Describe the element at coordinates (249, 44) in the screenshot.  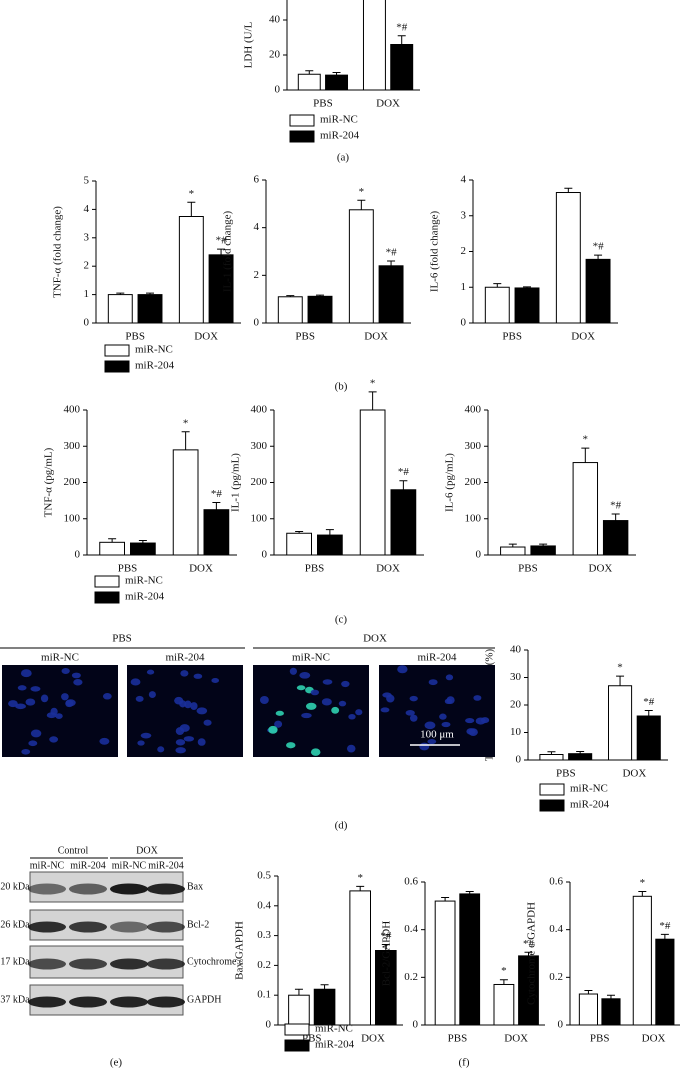
I see `y-axis-label: LDH (U/L` at that location.